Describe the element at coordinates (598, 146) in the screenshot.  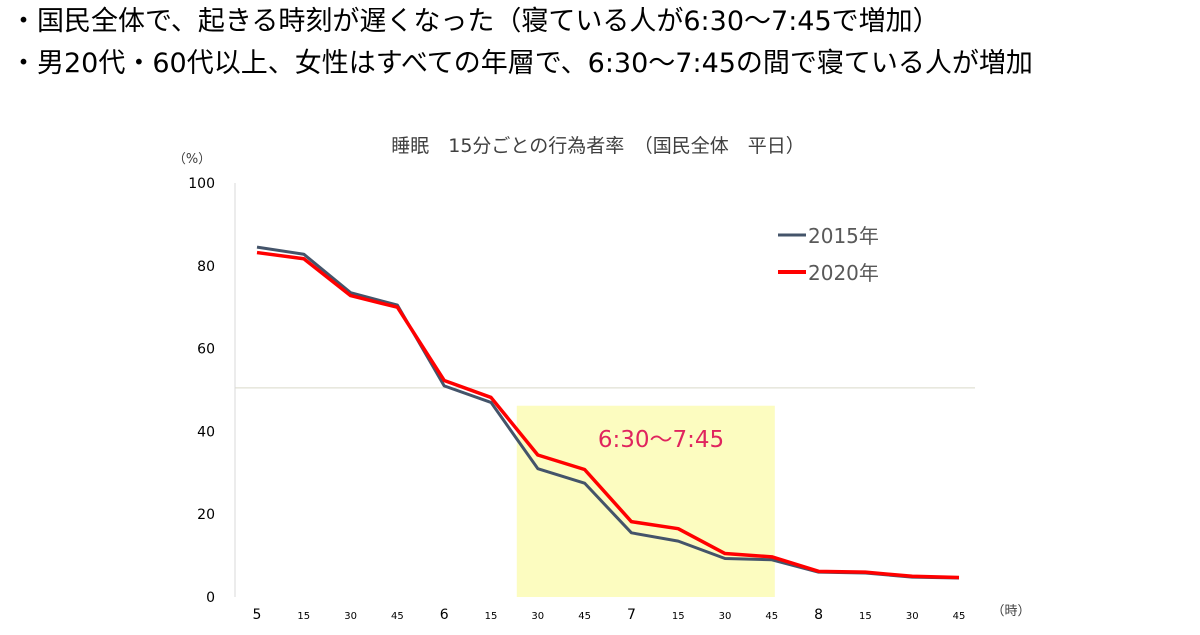
I see `chart-title: 睡眠 15分ごとの行為者率 （国民全体 平日）` at that location.